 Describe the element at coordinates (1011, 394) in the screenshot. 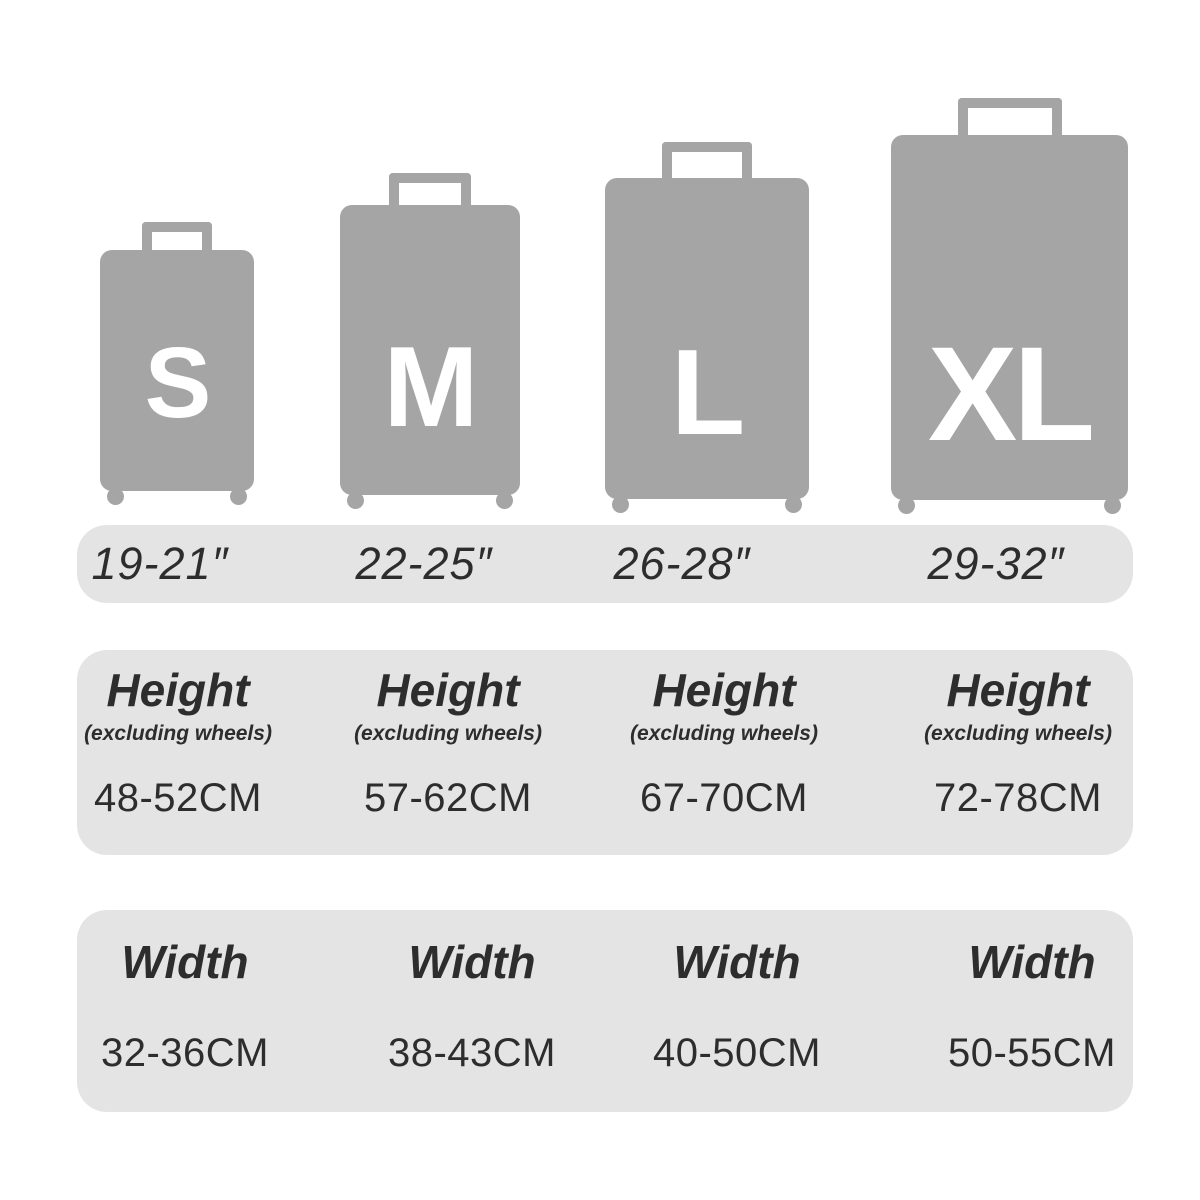

I see `size-letter-xl: XL` at that location.